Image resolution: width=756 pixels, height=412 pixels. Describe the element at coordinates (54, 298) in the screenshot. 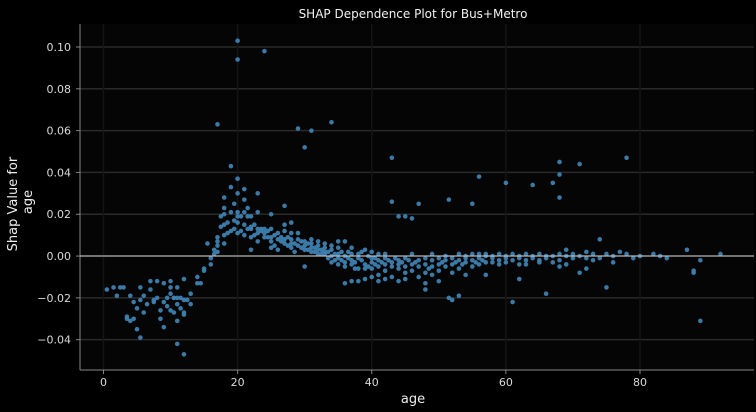

I see `y-tick-label: −0.02` at that location.